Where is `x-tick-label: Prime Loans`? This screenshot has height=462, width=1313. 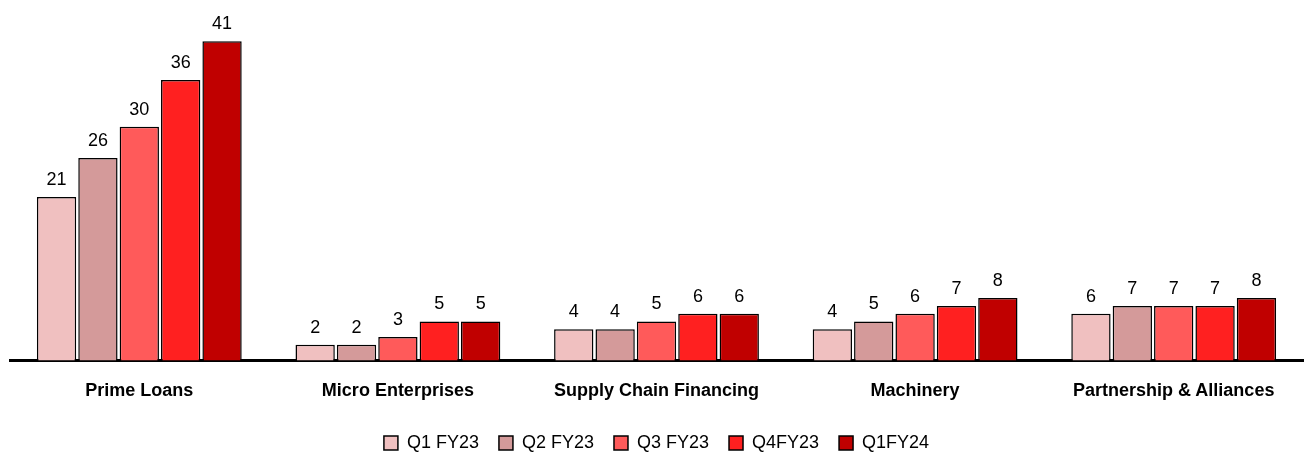
x-tick-label: Prime Loans is located at coordinates (139, 390).